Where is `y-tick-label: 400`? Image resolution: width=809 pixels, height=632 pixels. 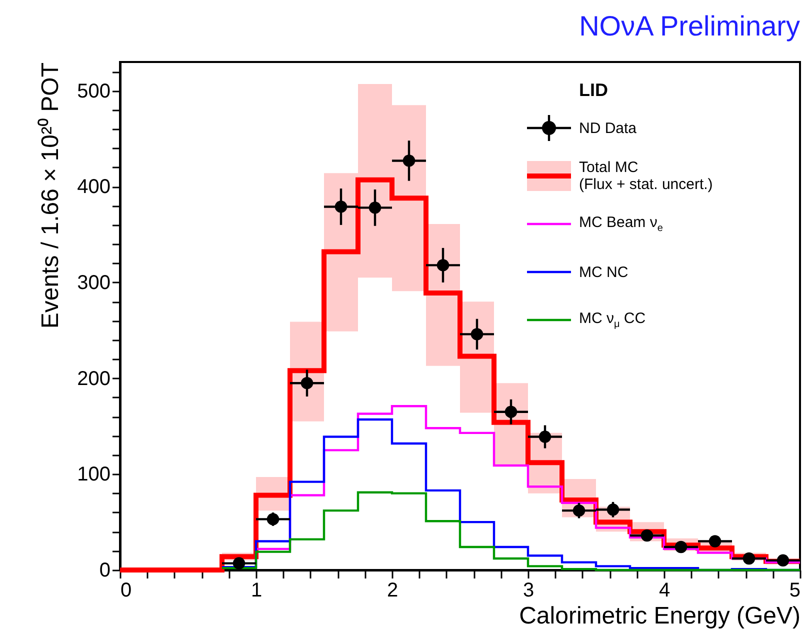
y-tick-label: 400 is located at coordinates (93, 187).